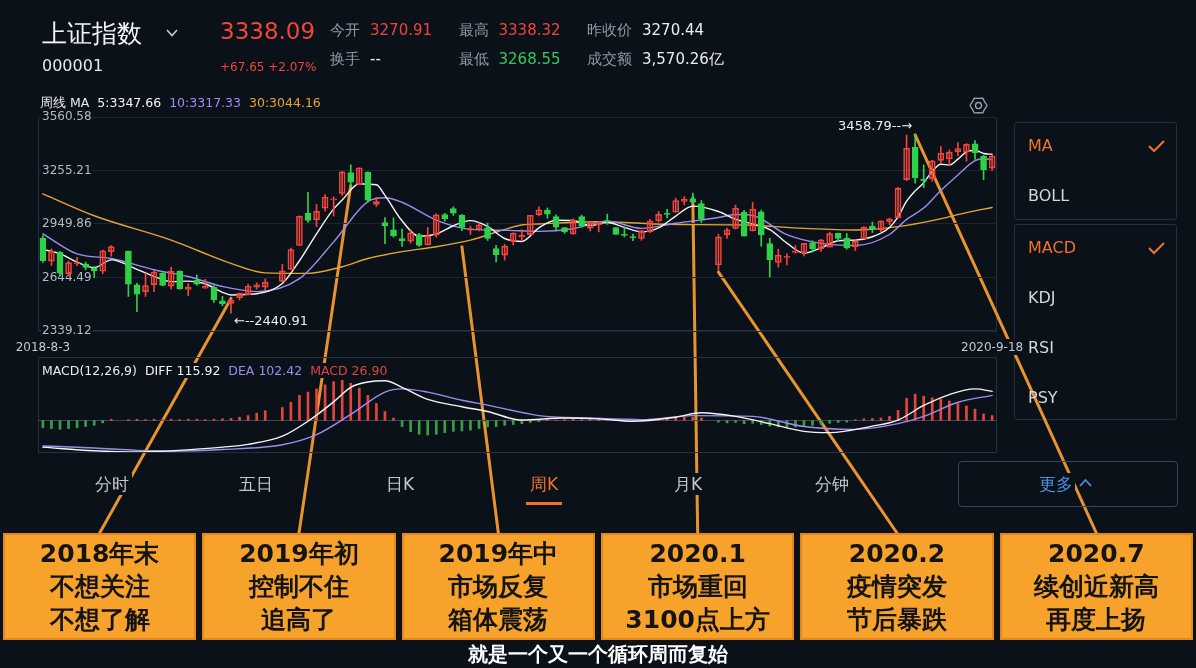 The width and height of the screenshot is (1196, 668). Describe the element at coordinates (89, 370) in the screenshot. I see `legend-title: MACD(12,26,9)` at that location.